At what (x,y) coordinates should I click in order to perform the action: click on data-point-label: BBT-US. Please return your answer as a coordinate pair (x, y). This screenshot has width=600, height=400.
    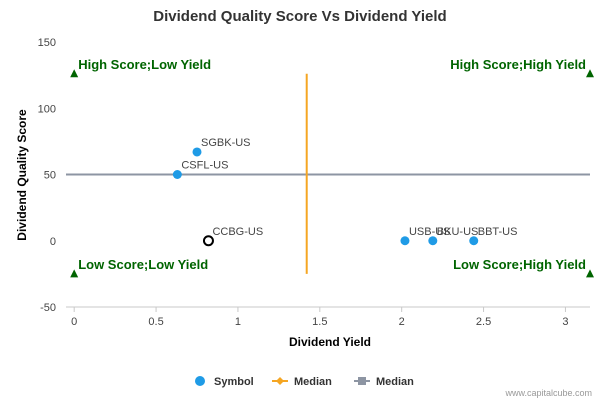
    Looking at the image, I should click on (498, 232).